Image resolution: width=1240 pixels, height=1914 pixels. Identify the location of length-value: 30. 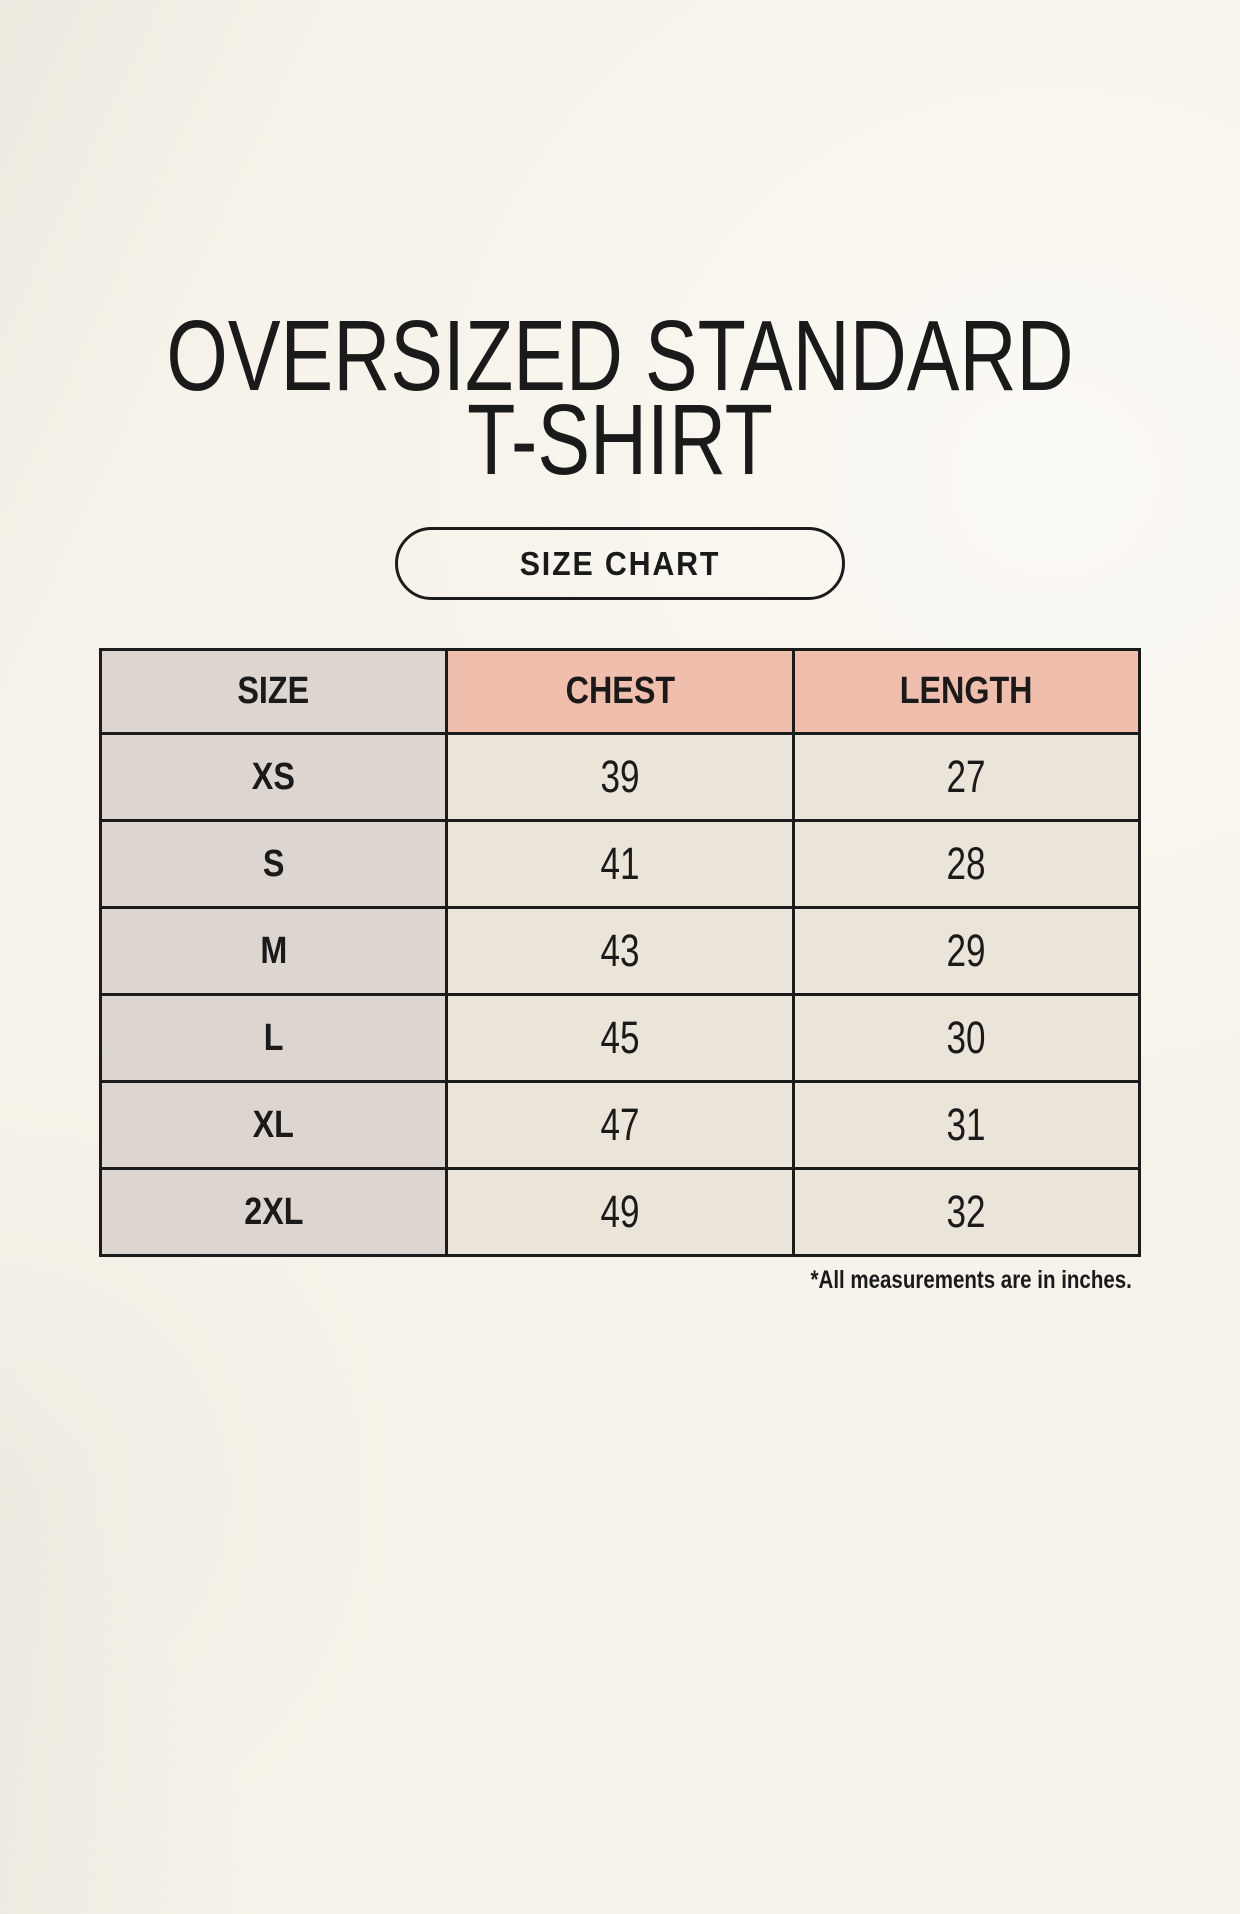
(966, 1037).